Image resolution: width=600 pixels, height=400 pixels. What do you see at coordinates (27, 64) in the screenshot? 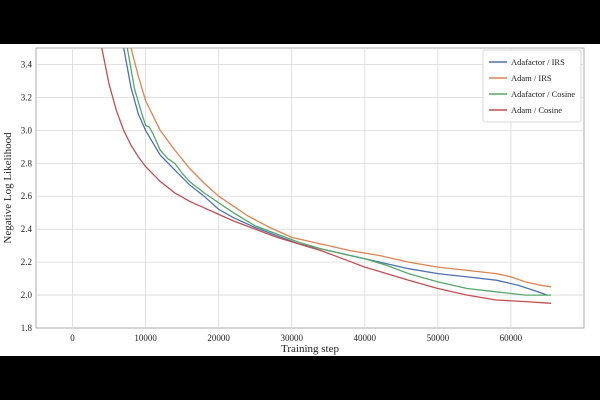
I see `y-tick-label: 3.4` at bounding box center [27, 64].